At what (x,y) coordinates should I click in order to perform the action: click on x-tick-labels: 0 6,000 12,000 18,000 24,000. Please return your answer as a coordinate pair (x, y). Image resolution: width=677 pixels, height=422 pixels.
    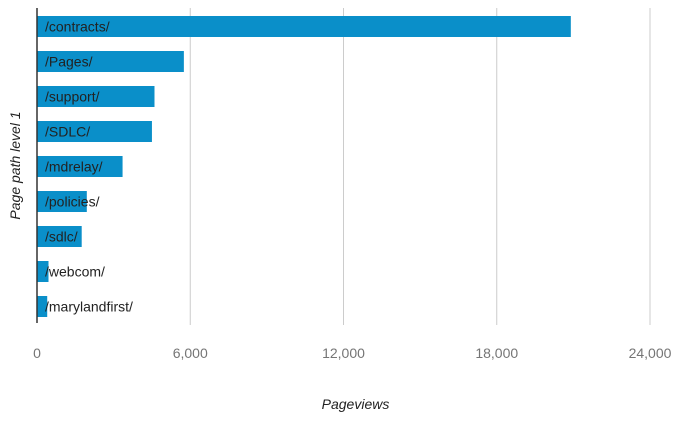
    Looking at the image, I should click on (352, 353).